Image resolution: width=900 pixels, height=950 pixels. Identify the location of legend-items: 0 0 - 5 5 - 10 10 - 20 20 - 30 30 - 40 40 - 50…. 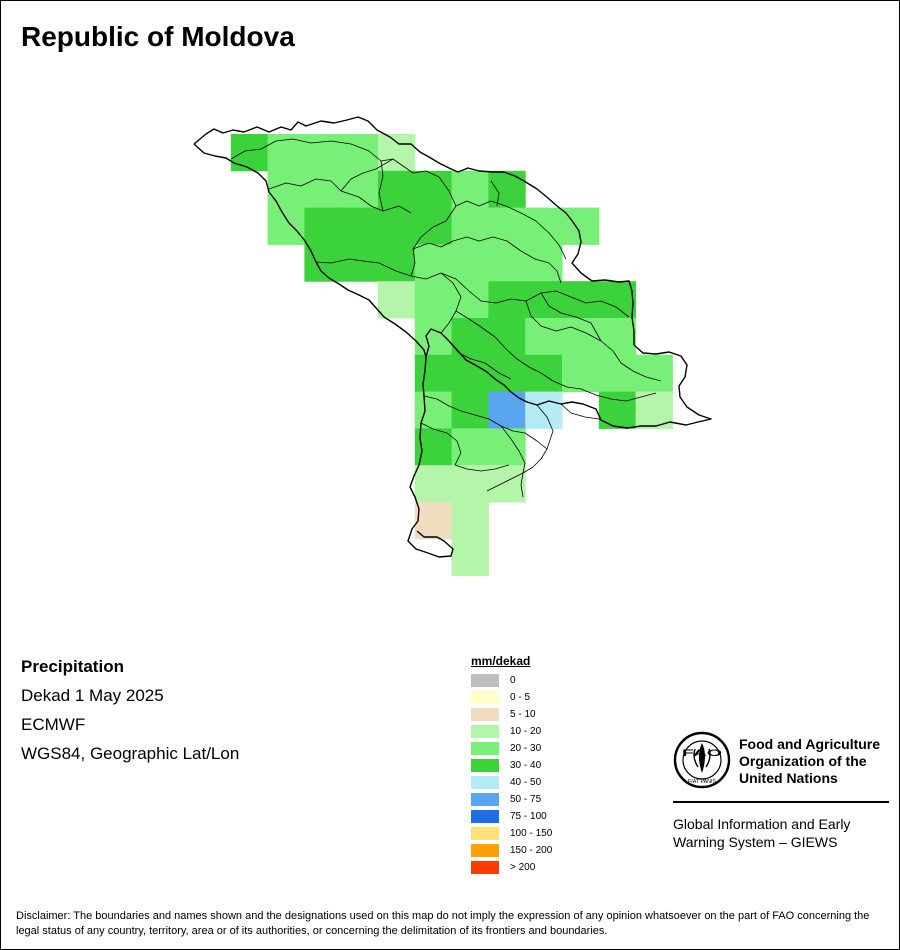
(511, 774).